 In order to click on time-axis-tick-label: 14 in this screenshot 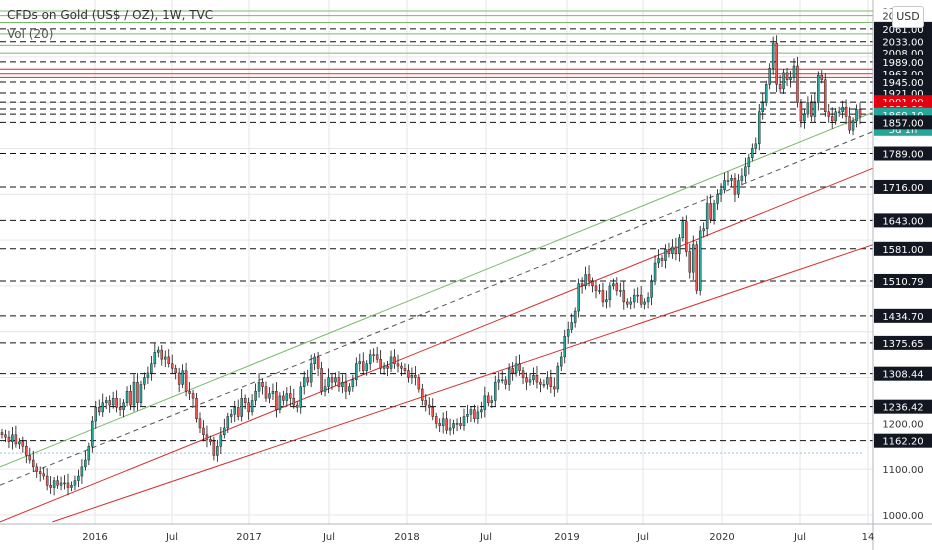, I will do `click(868, 537)`.